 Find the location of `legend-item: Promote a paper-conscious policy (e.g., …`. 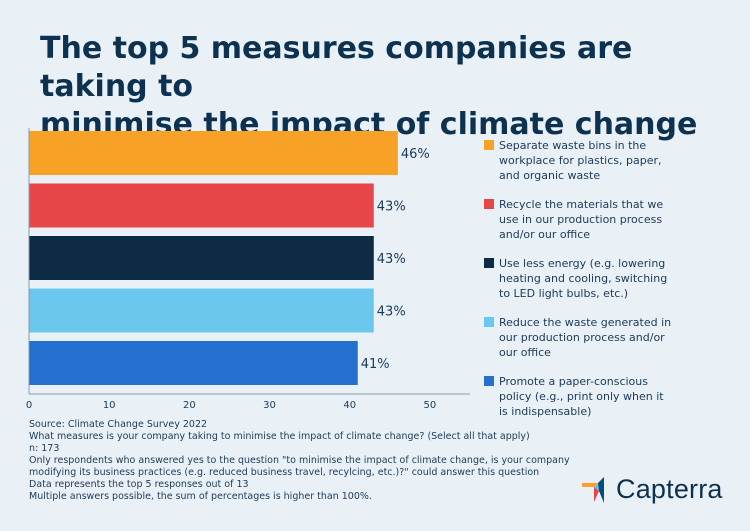

legend-item: Promote a paper-conscious policy (e.g., … is located at coordinates (584, 396).